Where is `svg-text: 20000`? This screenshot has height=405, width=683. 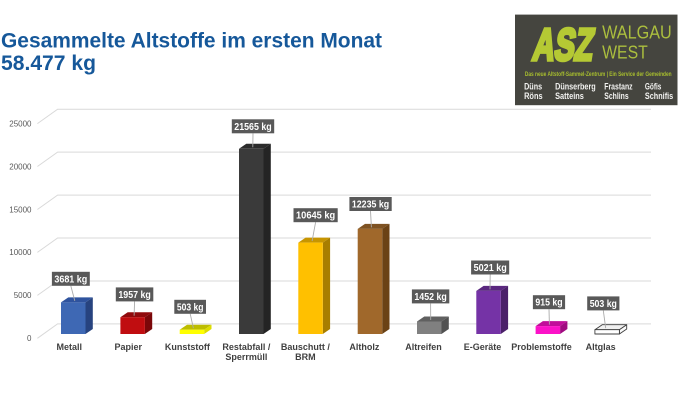 svg-text: 20000 is located at coordinates (20, 166).